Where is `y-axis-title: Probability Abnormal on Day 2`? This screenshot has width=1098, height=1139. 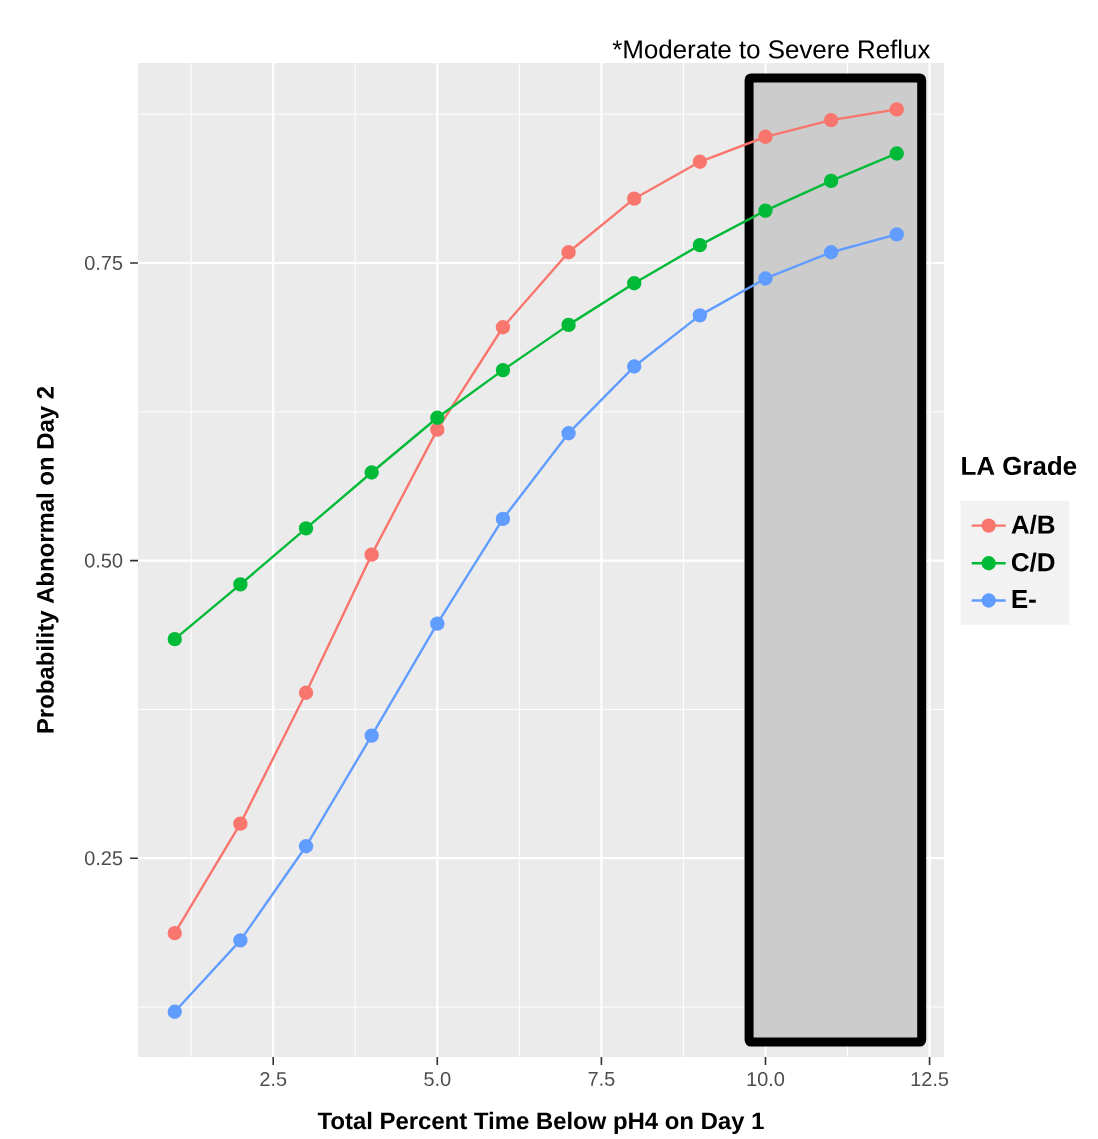 y-axis-title: Probability Abnormal on Day 2 is located at coordinates (47, 559).